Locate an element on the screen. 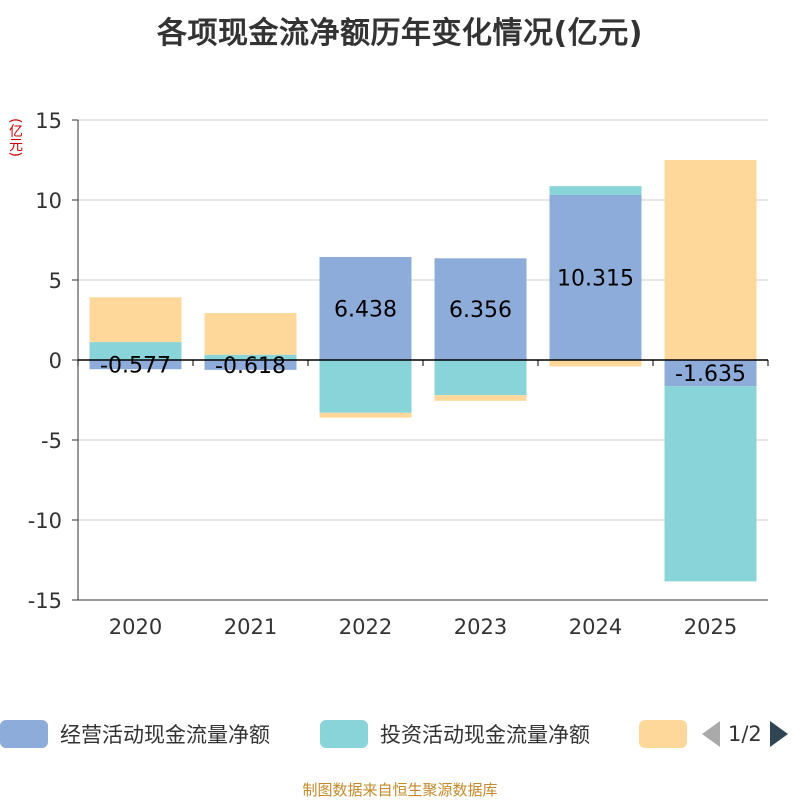 The width and height of the screenshot is (800, 800). x-tick-label-2021: 2021 is located at coordinates (250, 627).